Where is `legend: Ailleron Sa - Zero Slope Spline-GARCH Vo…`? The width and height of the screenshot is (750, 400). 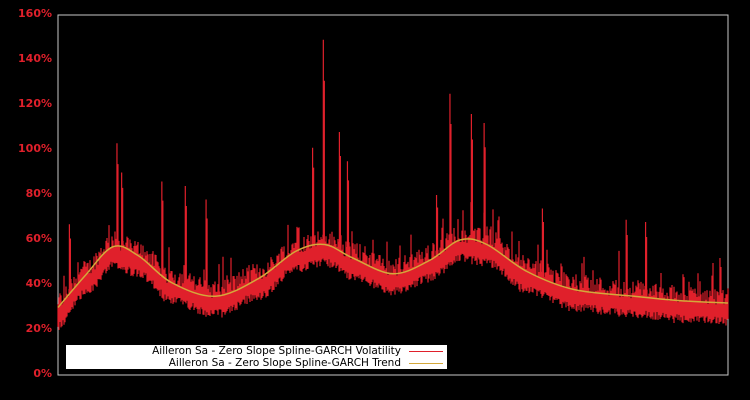 legend: Ailleron Sa - Zero Slope Spline-GARCH Vo… is located at coordinates (256, 357).